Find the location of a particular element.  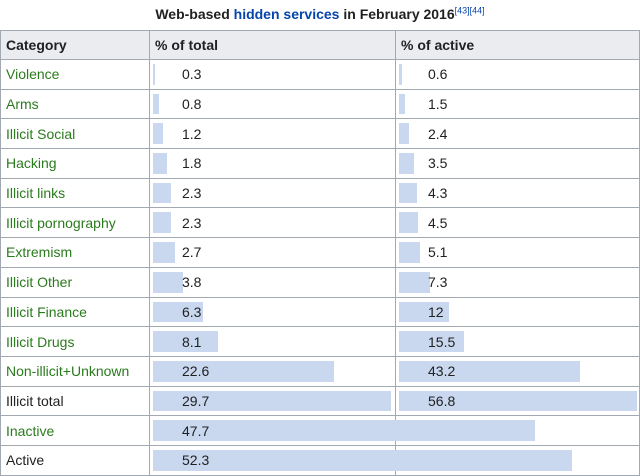

pct-total-value: 22.6 is located at coordinates (196, 371).